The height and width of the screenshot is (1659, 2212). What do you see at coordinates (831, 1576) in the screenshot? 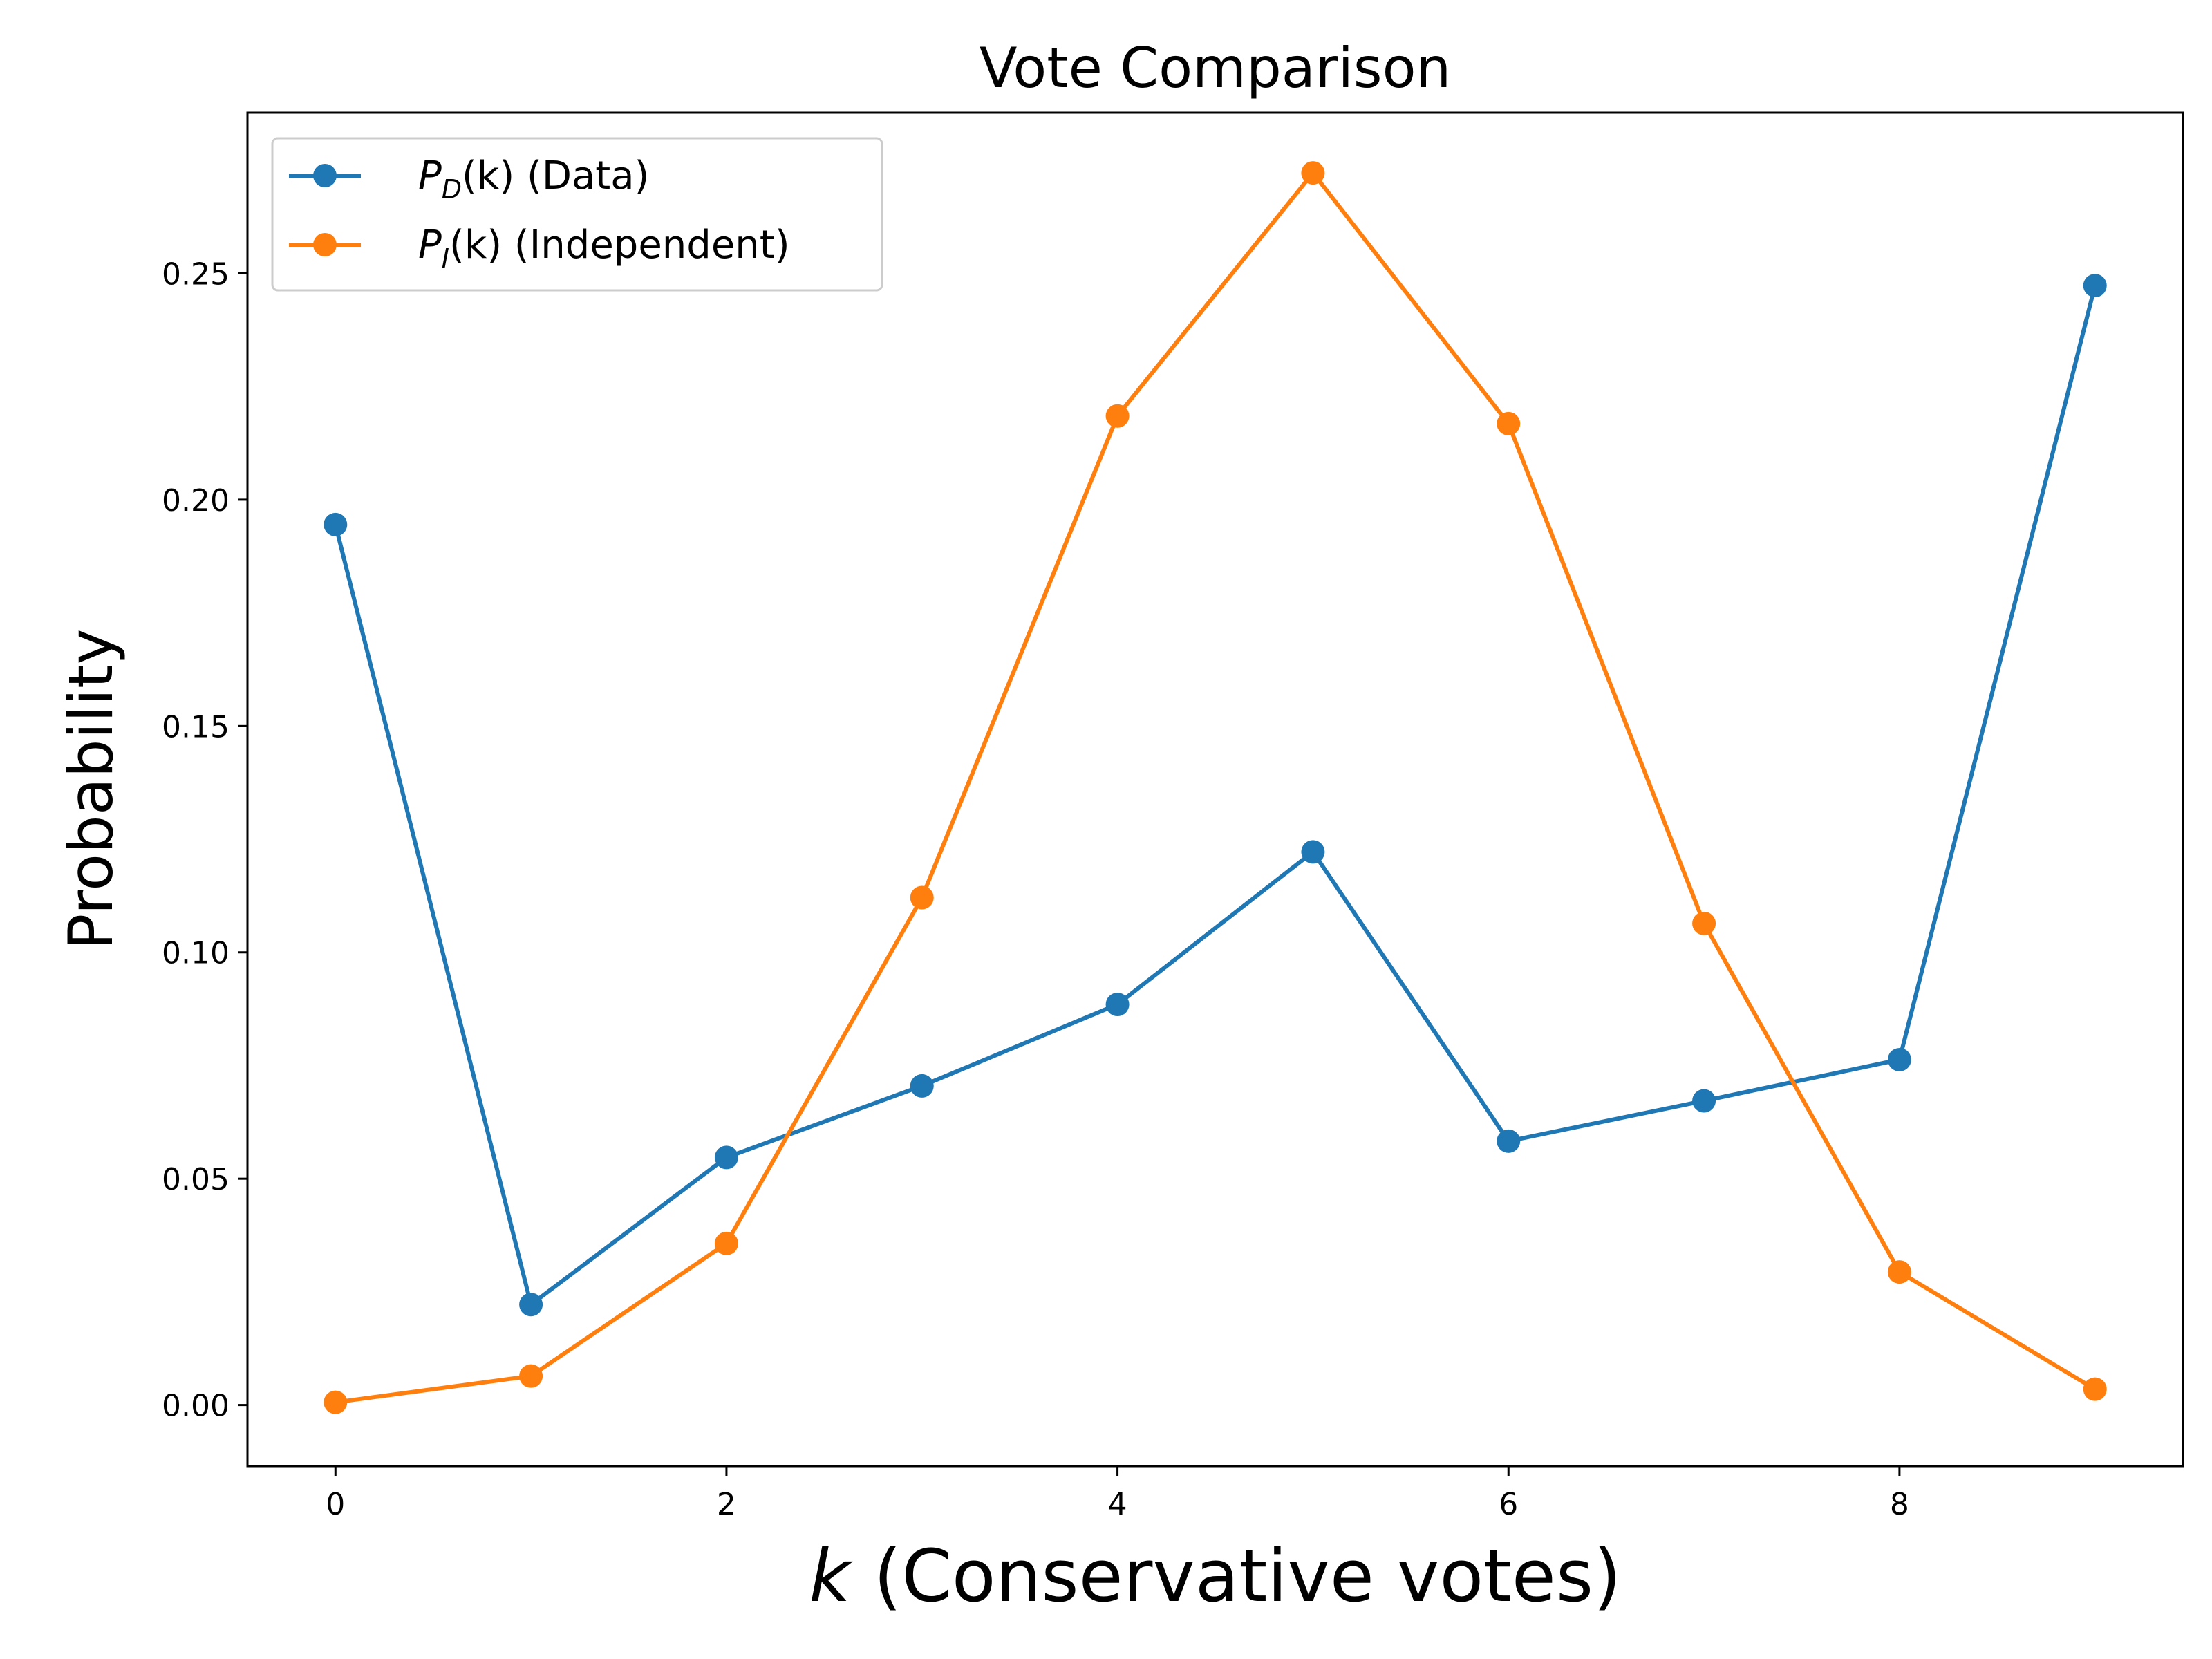
I see `x-axis-label-variable: k` at bounding box center [831, 1576].